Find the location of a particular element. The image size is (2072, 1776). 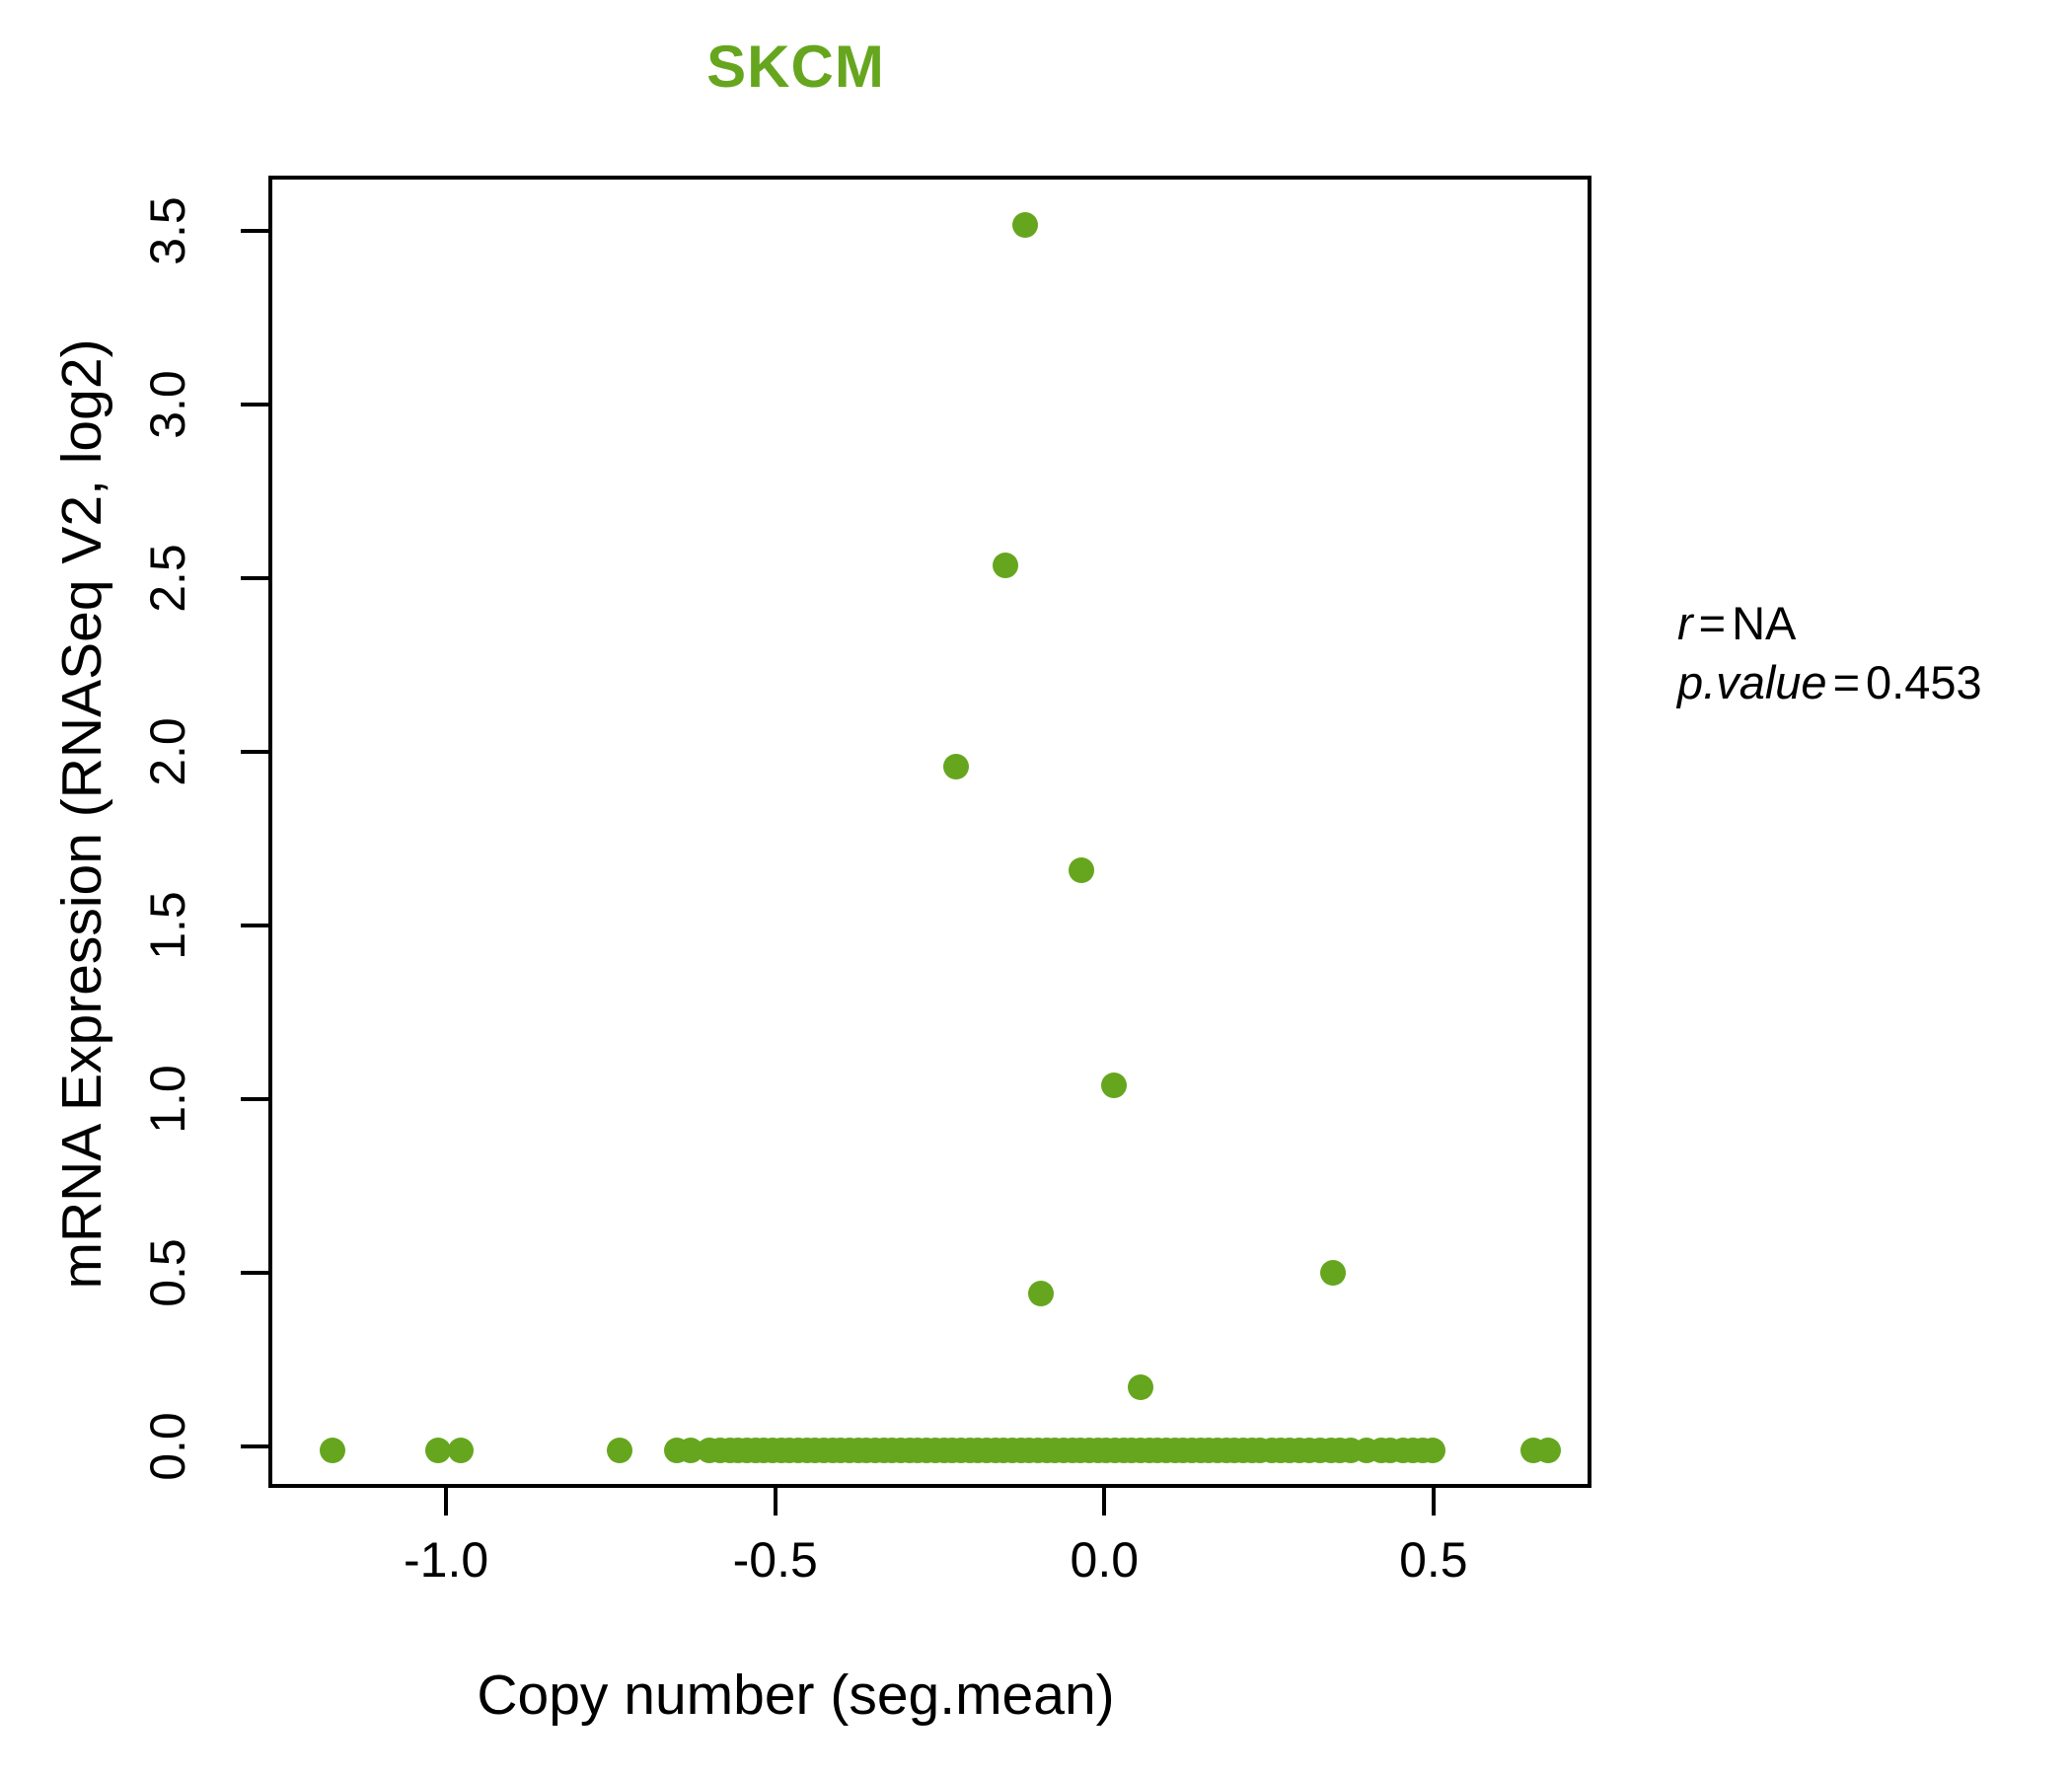

x-axis-tick-label: 0.0 is located at coordinates (1105, 1560).